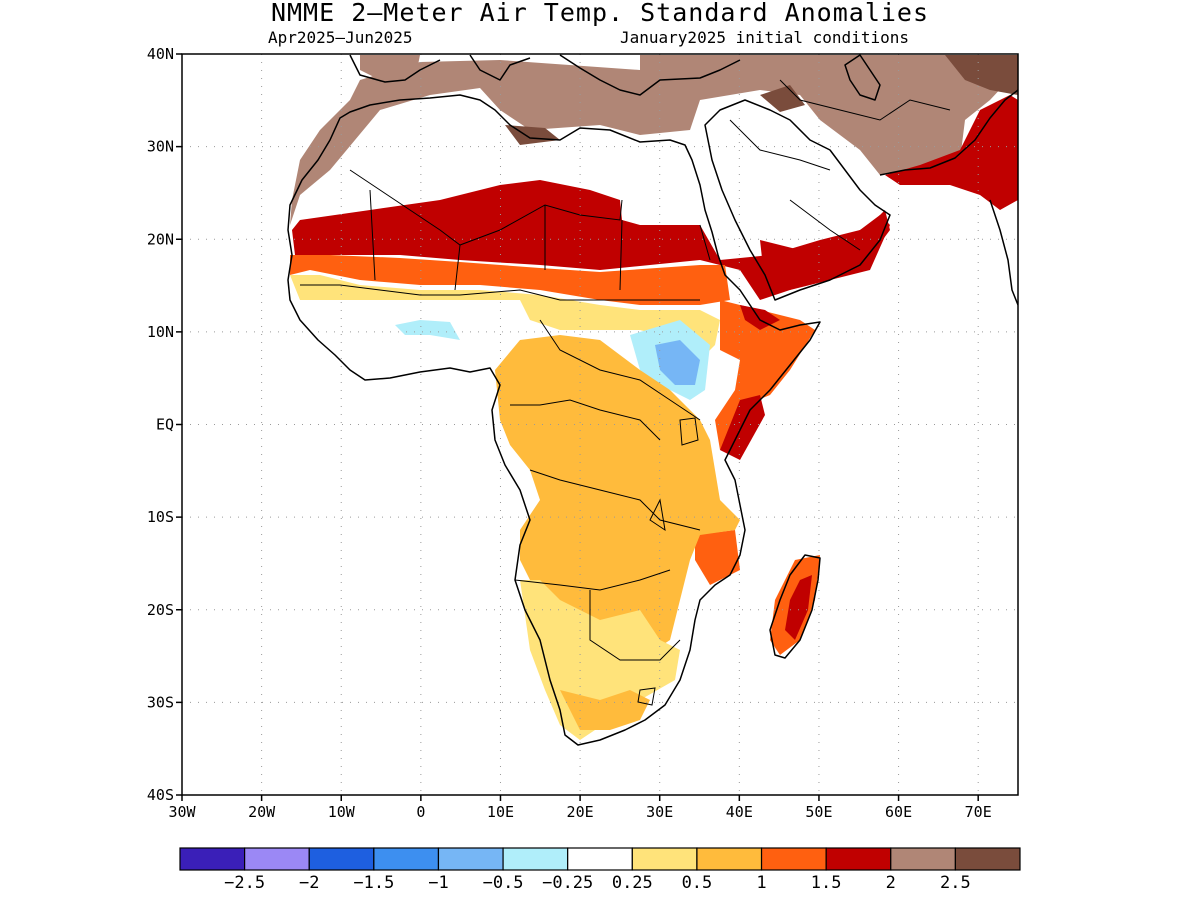 This screenshot has height=900, width=1200. What do you see at coordinates (798, 607) in the screenshot?
I see `shade-madag-pos4` at bounding box center [798, 607].